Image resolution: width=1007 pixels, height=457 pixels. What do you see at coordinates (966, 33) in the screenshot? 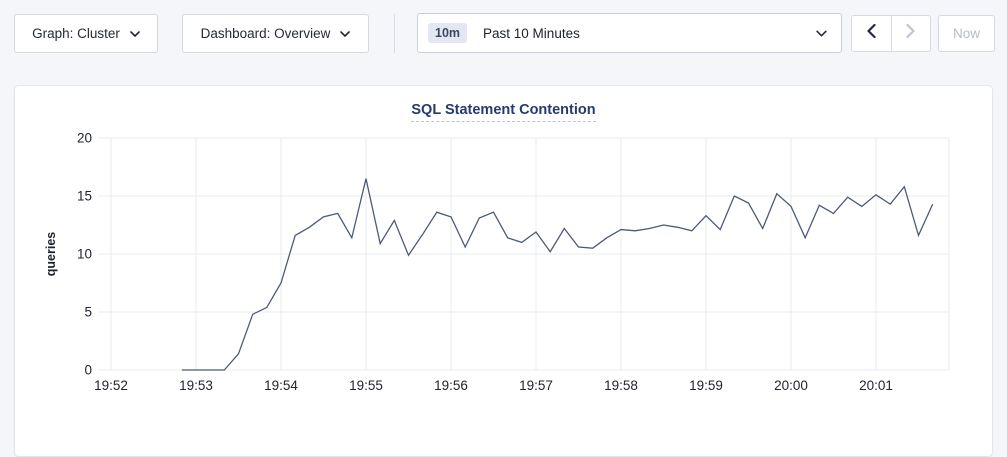
I see `now-button: Now` at bounding box center [966, 33].